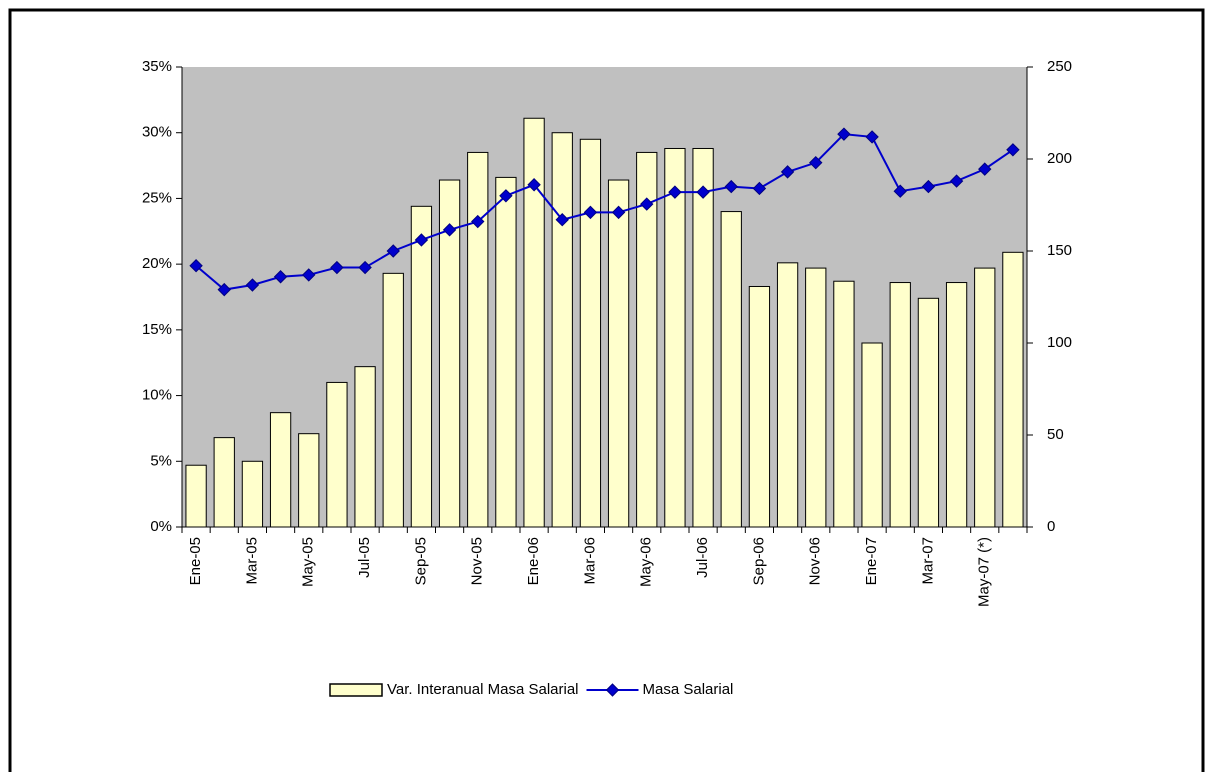 Image resolution: width=1213 pixels, height=772 pixels. I want to click on y2-tick-label: 0, so click(1051, 526).